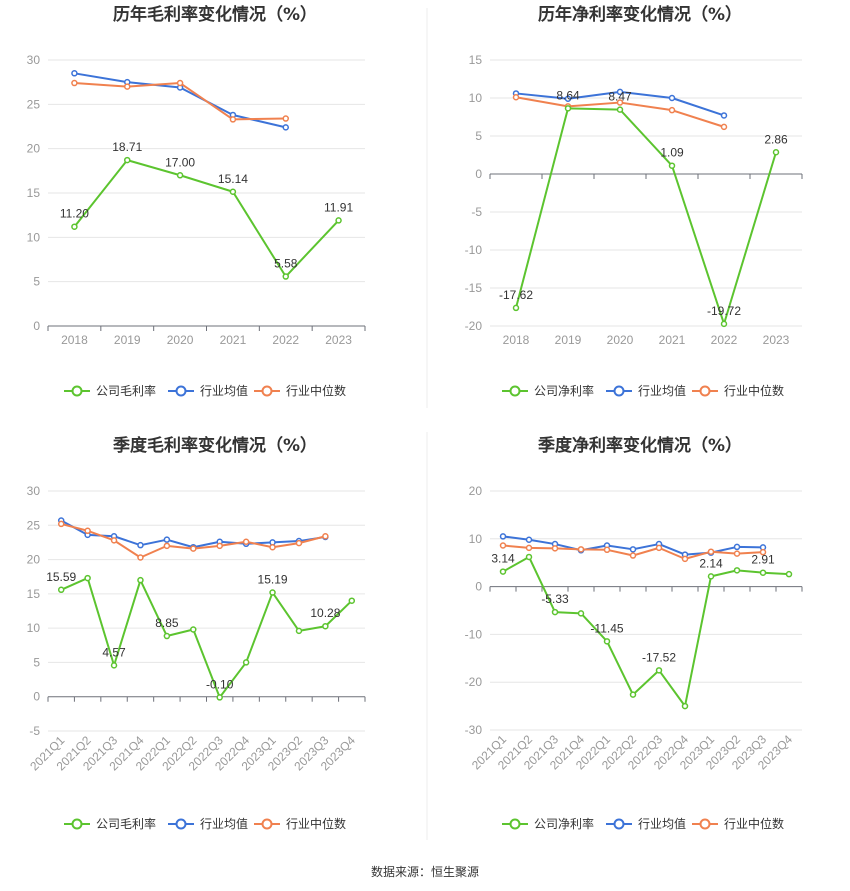 Image resolution: width=850 pixels, height=891 pixels. Describe the element at coordinates (640, 445) in the screenshot. I see `chart-title: 季度净利率变化情况（%）` at that location.